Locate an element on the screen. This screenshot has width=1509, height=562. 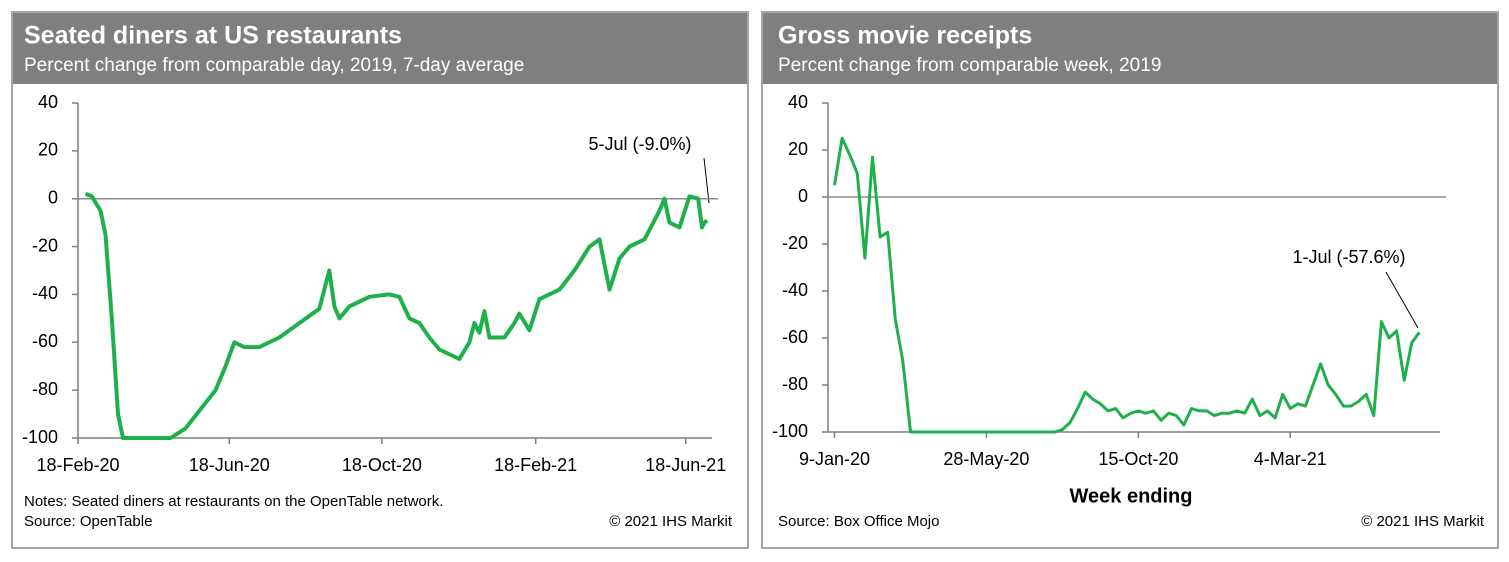
chart-title: Gross movie receipts is located at coordinates (905, 36).